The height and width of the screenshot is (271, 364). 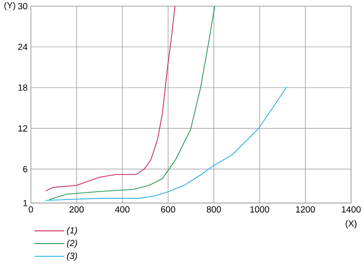 I want to click on x-tick-label: 200, so click(x=77, y=209).